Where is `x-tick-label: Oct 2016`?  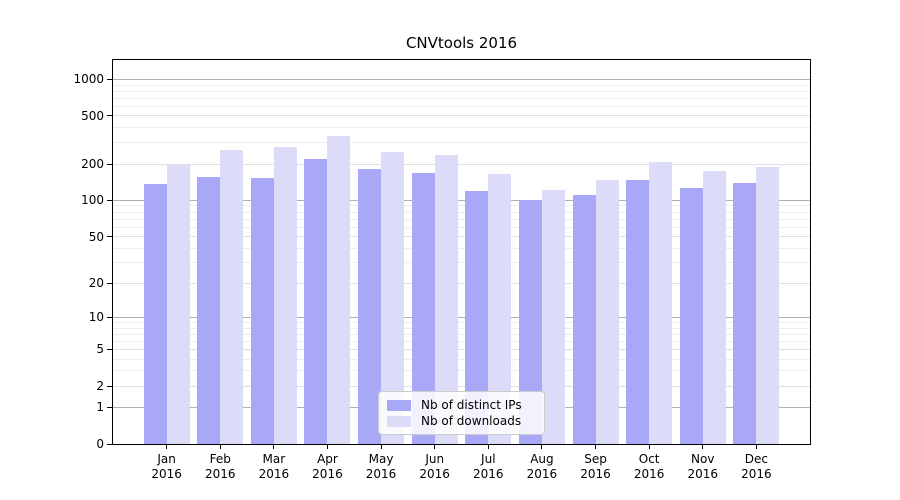
x-tick-label: Oct 2016 is located at coordinates (649, 467).